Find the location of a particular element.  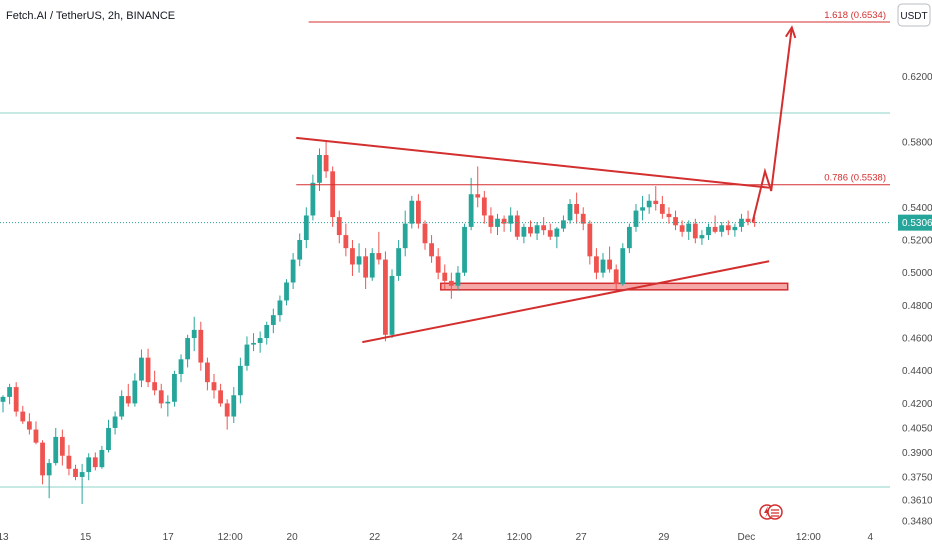

y-tick-label: 0.4050 is located at coordinates (917, 428).